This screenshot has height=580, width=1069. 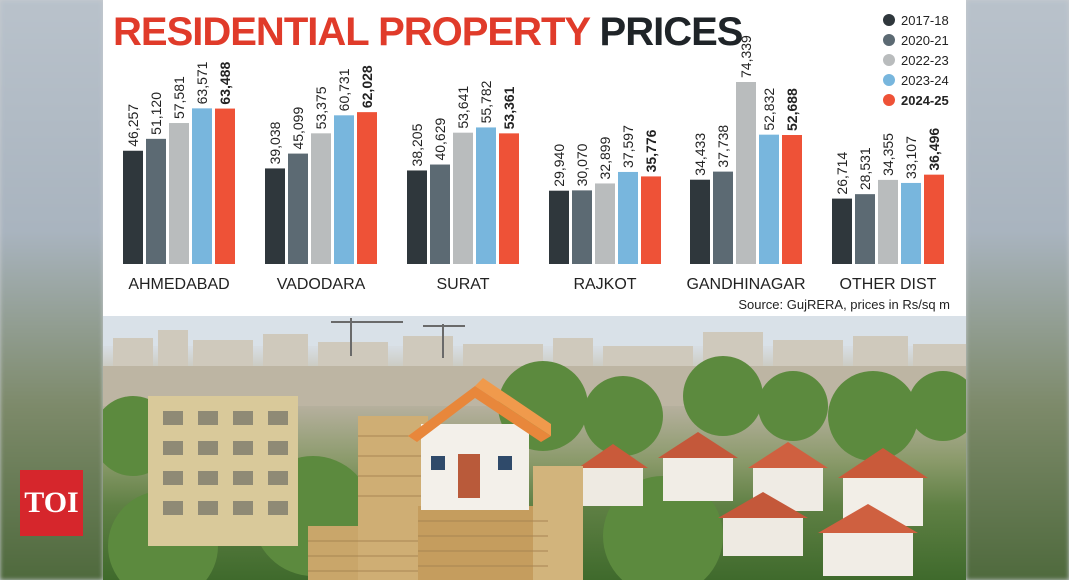 What do you see at coordinates (156, 113) in the screenshot?
I see `data-label: 51,120` at bounding box center [156, 113].